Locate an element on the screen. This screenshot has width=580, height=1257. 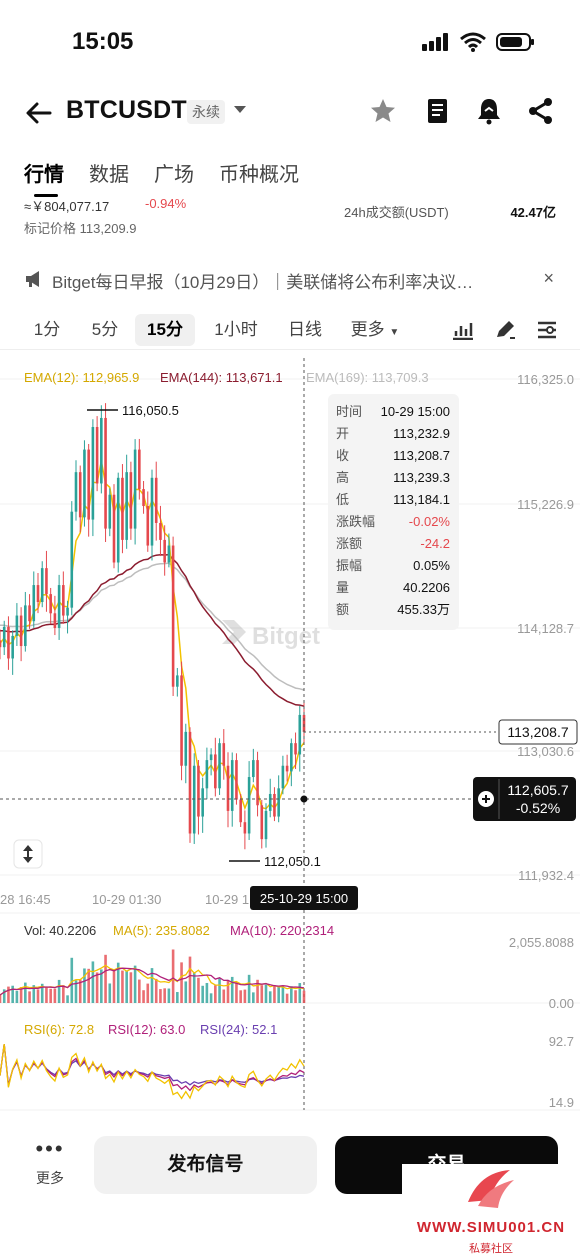
chevron-down-icon: ▼ is located at coordinates (394, 332).